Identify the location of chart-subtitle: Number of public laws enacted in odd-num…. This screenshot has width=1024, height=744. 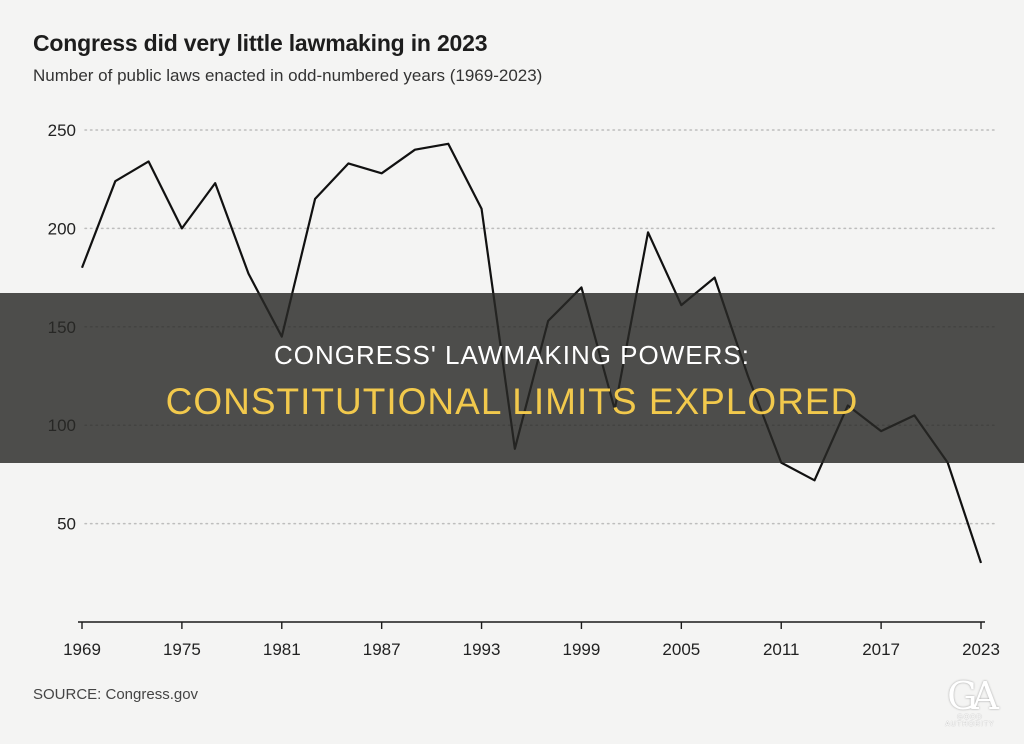
(288, 75).